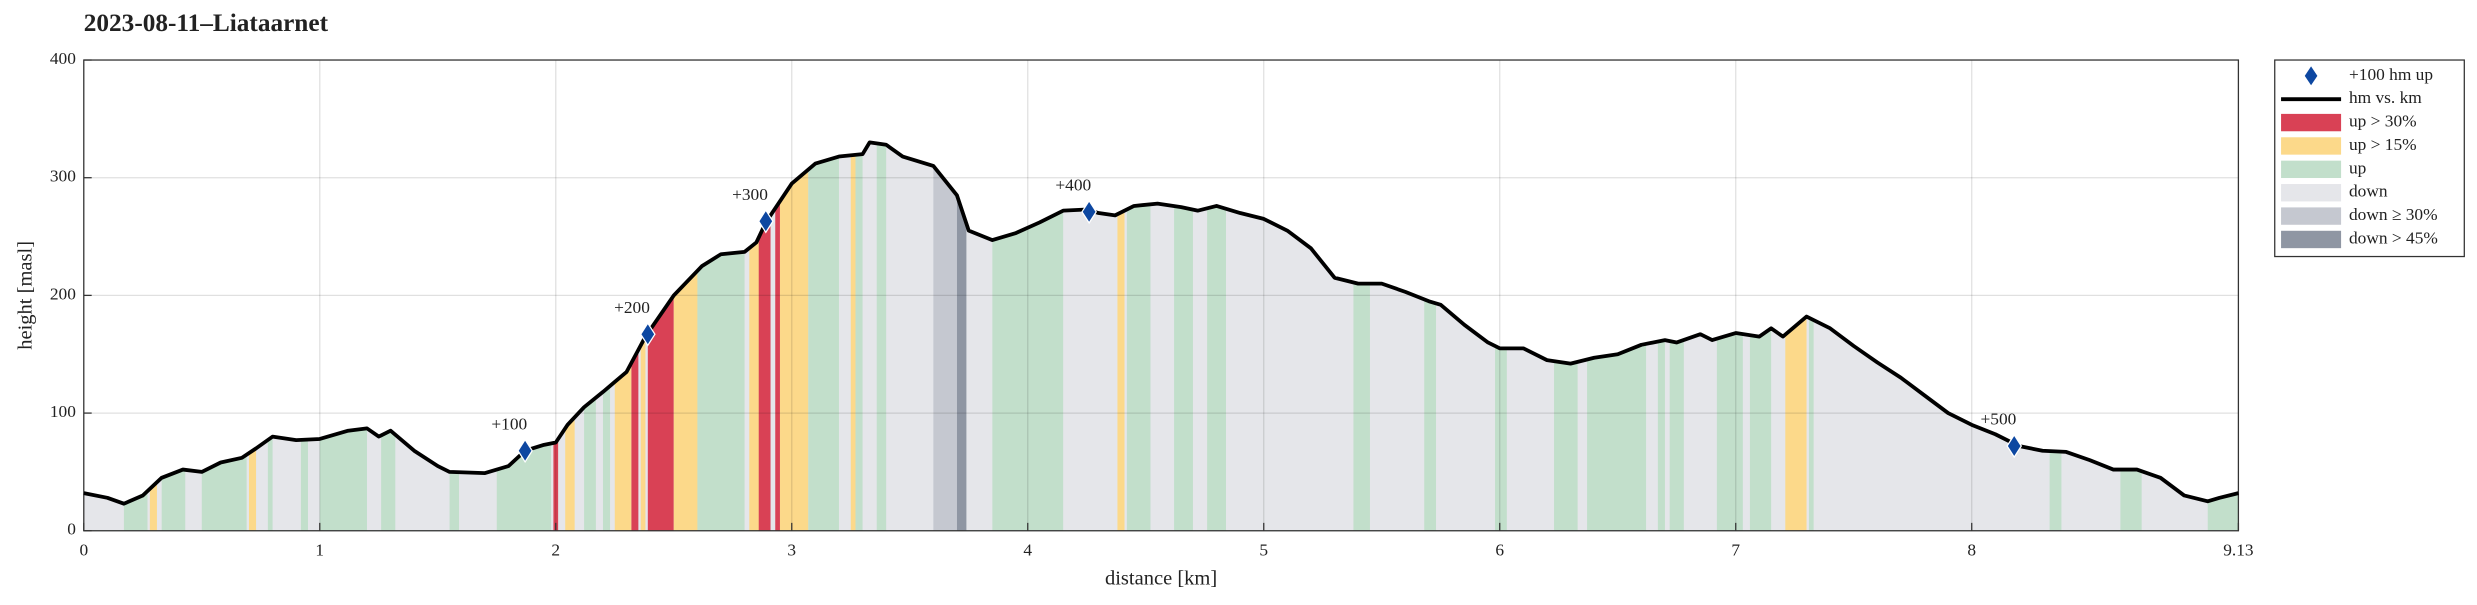  Describe the element at coordinates (63, 411) in the screenshot. I see `y-tick-label: 100` at that location.